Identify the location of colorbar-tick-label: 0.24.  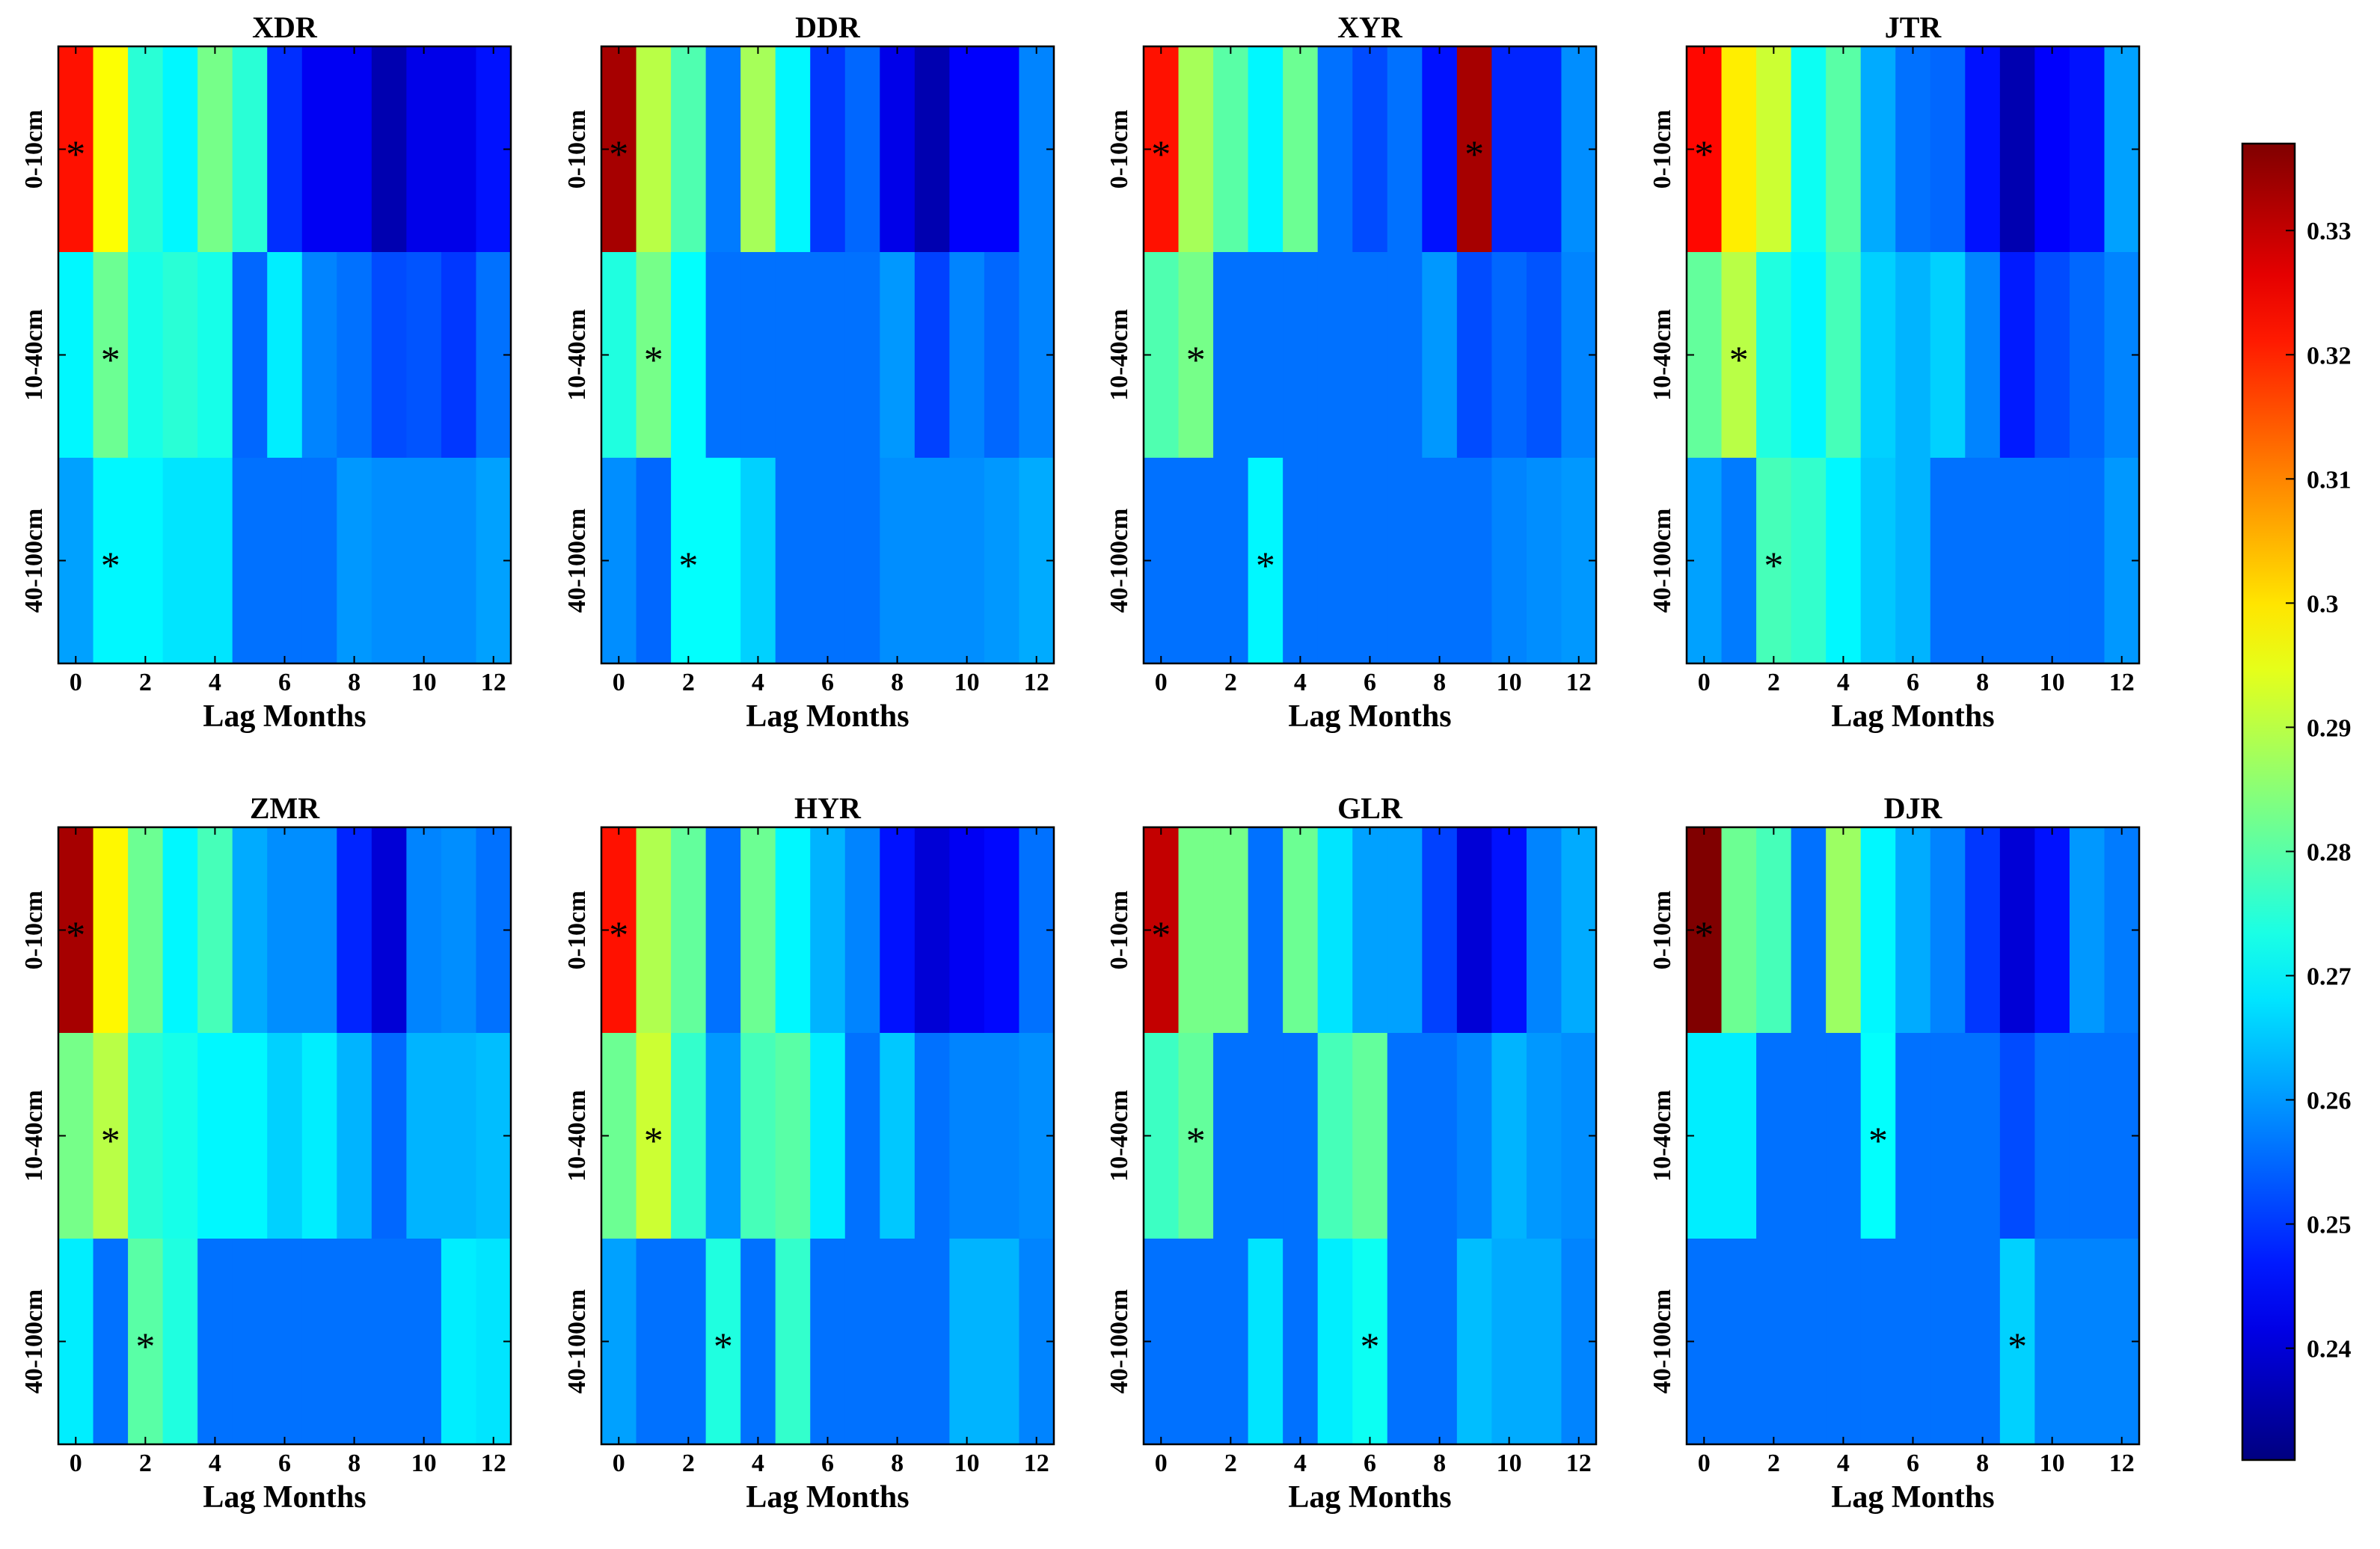
(2329, 1350).